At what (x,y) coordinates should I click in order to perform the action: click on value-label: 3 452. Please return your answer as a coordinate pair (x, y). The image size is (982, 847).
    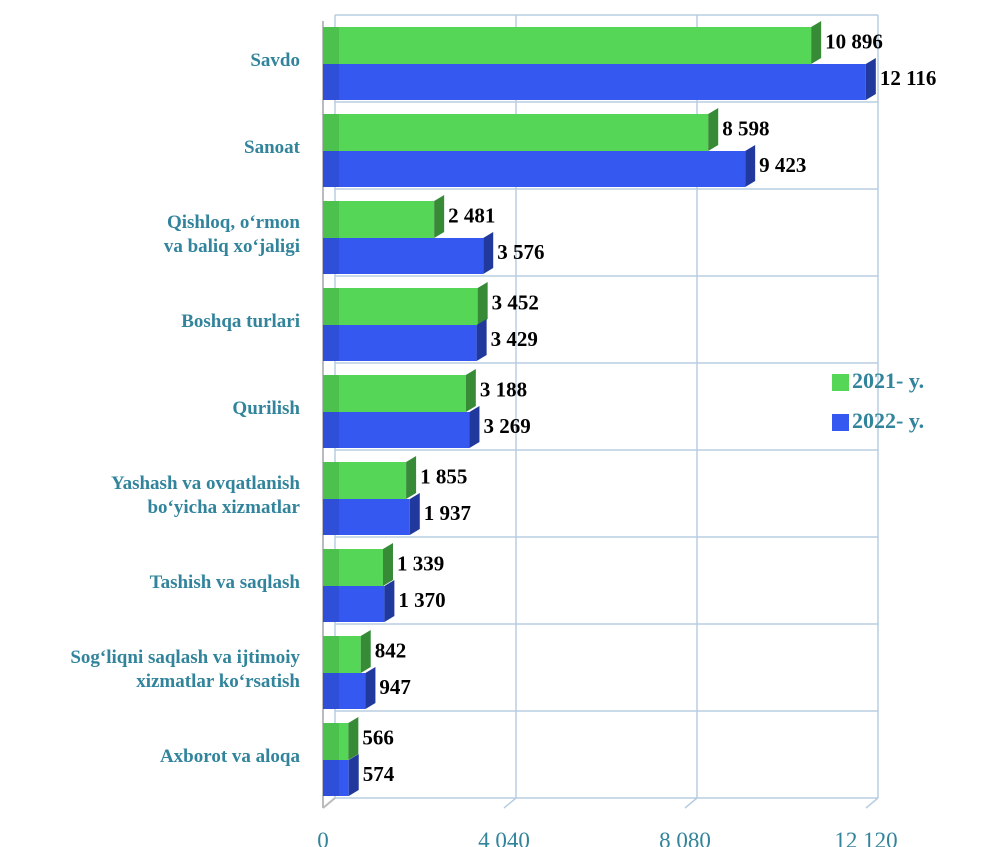
    Looking at the image, I should click on (515, 302).